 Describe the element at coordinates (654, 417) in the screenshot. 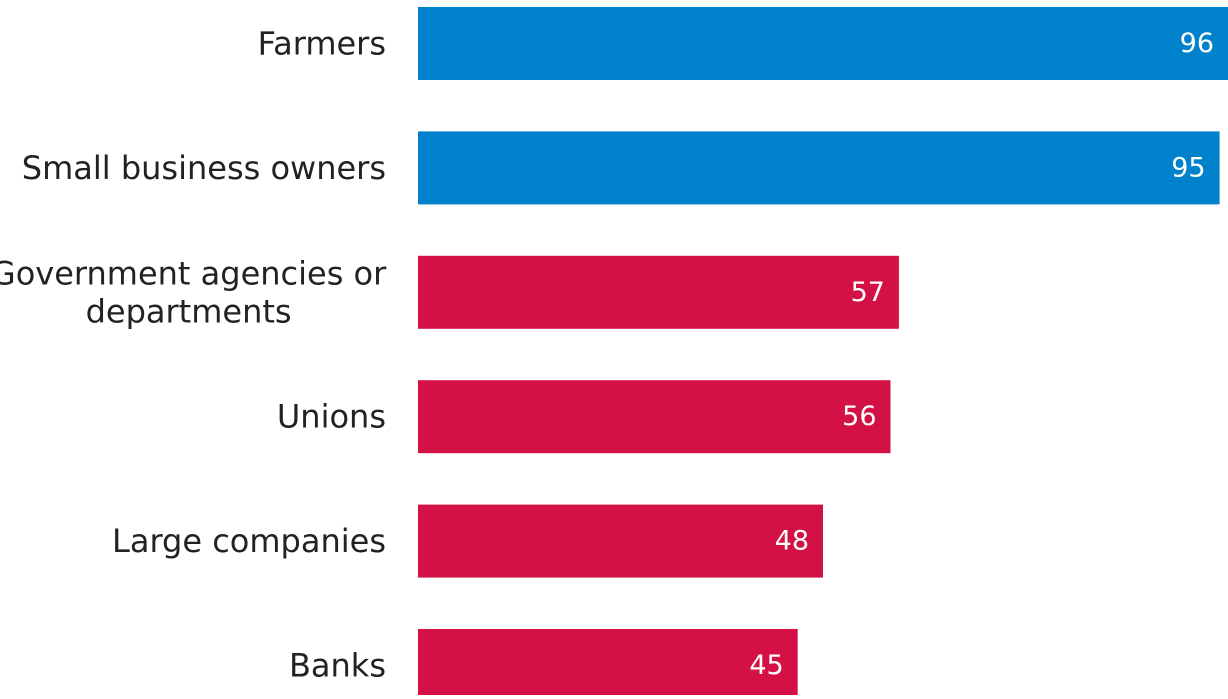

I see `bar-unions` at that location.